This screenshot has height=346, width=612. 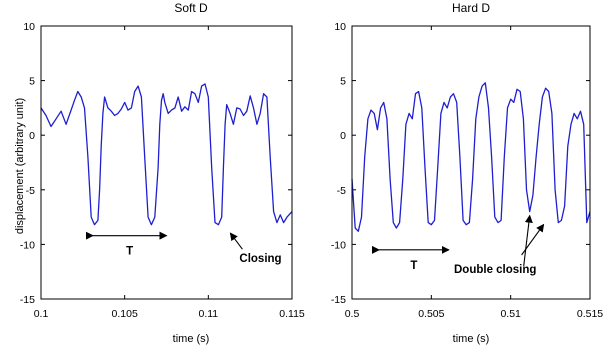 I want to click on chart-title: Hard D, so click(x=471, y=8).